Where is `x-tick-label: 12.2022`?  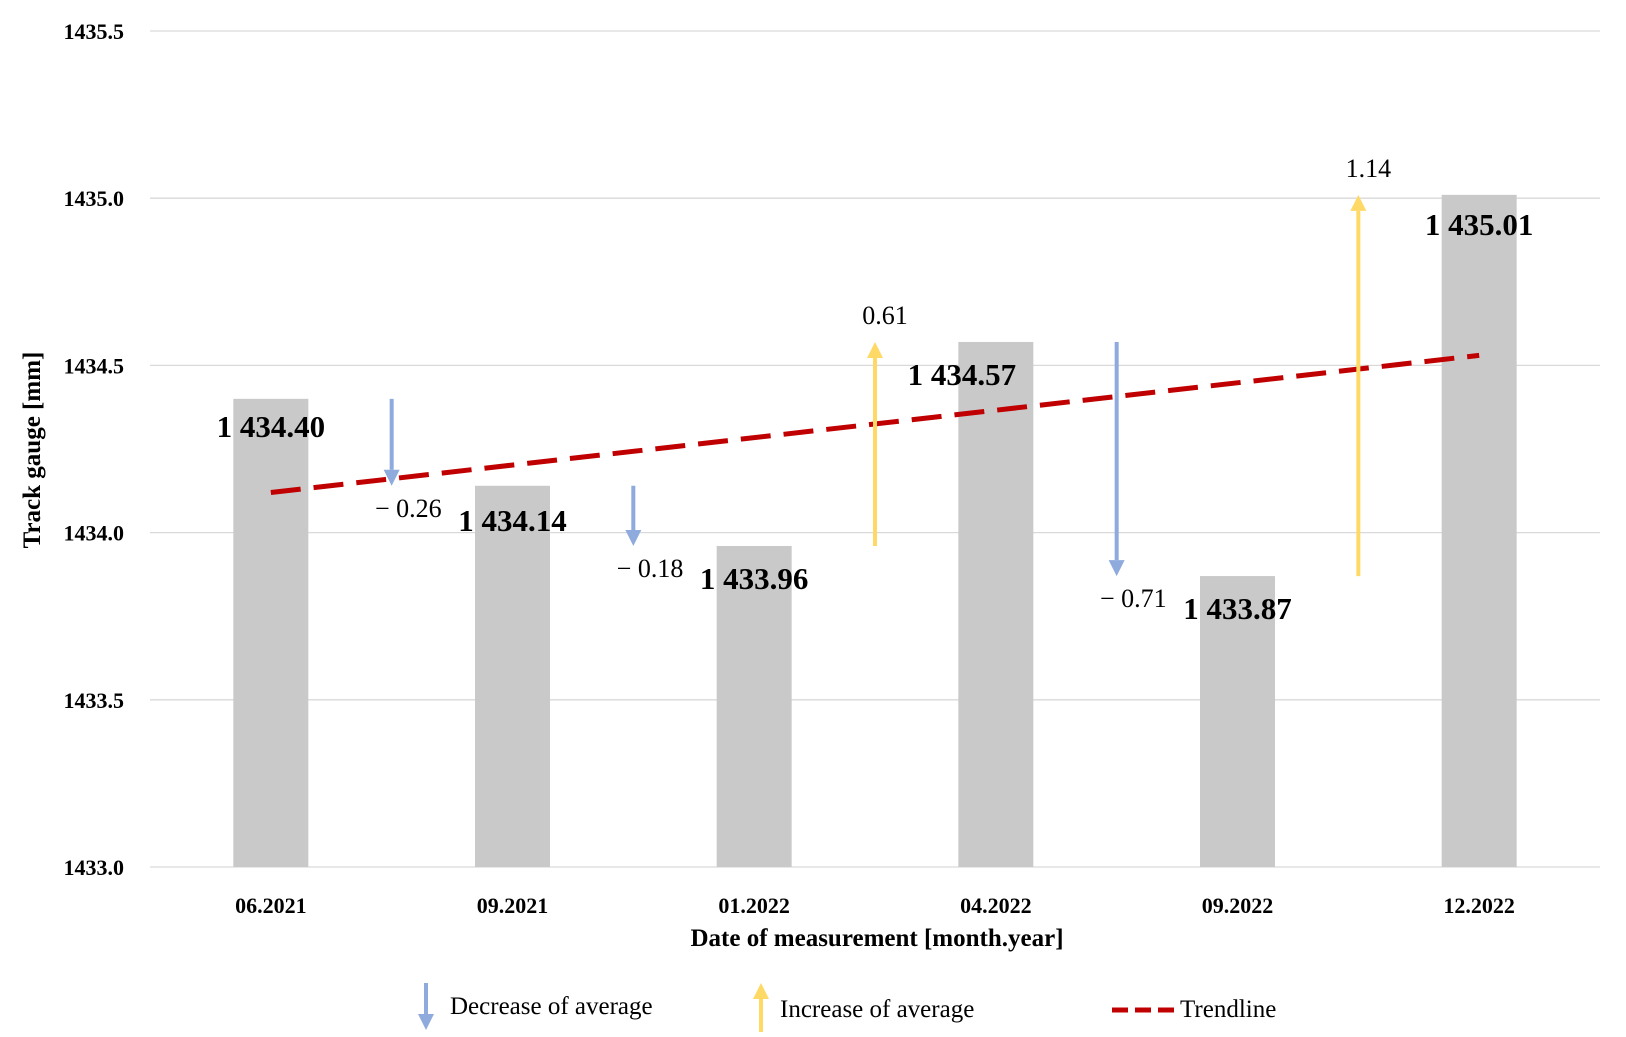 x-tick-label: 12.2022 is located at coordinates (1479, 905).